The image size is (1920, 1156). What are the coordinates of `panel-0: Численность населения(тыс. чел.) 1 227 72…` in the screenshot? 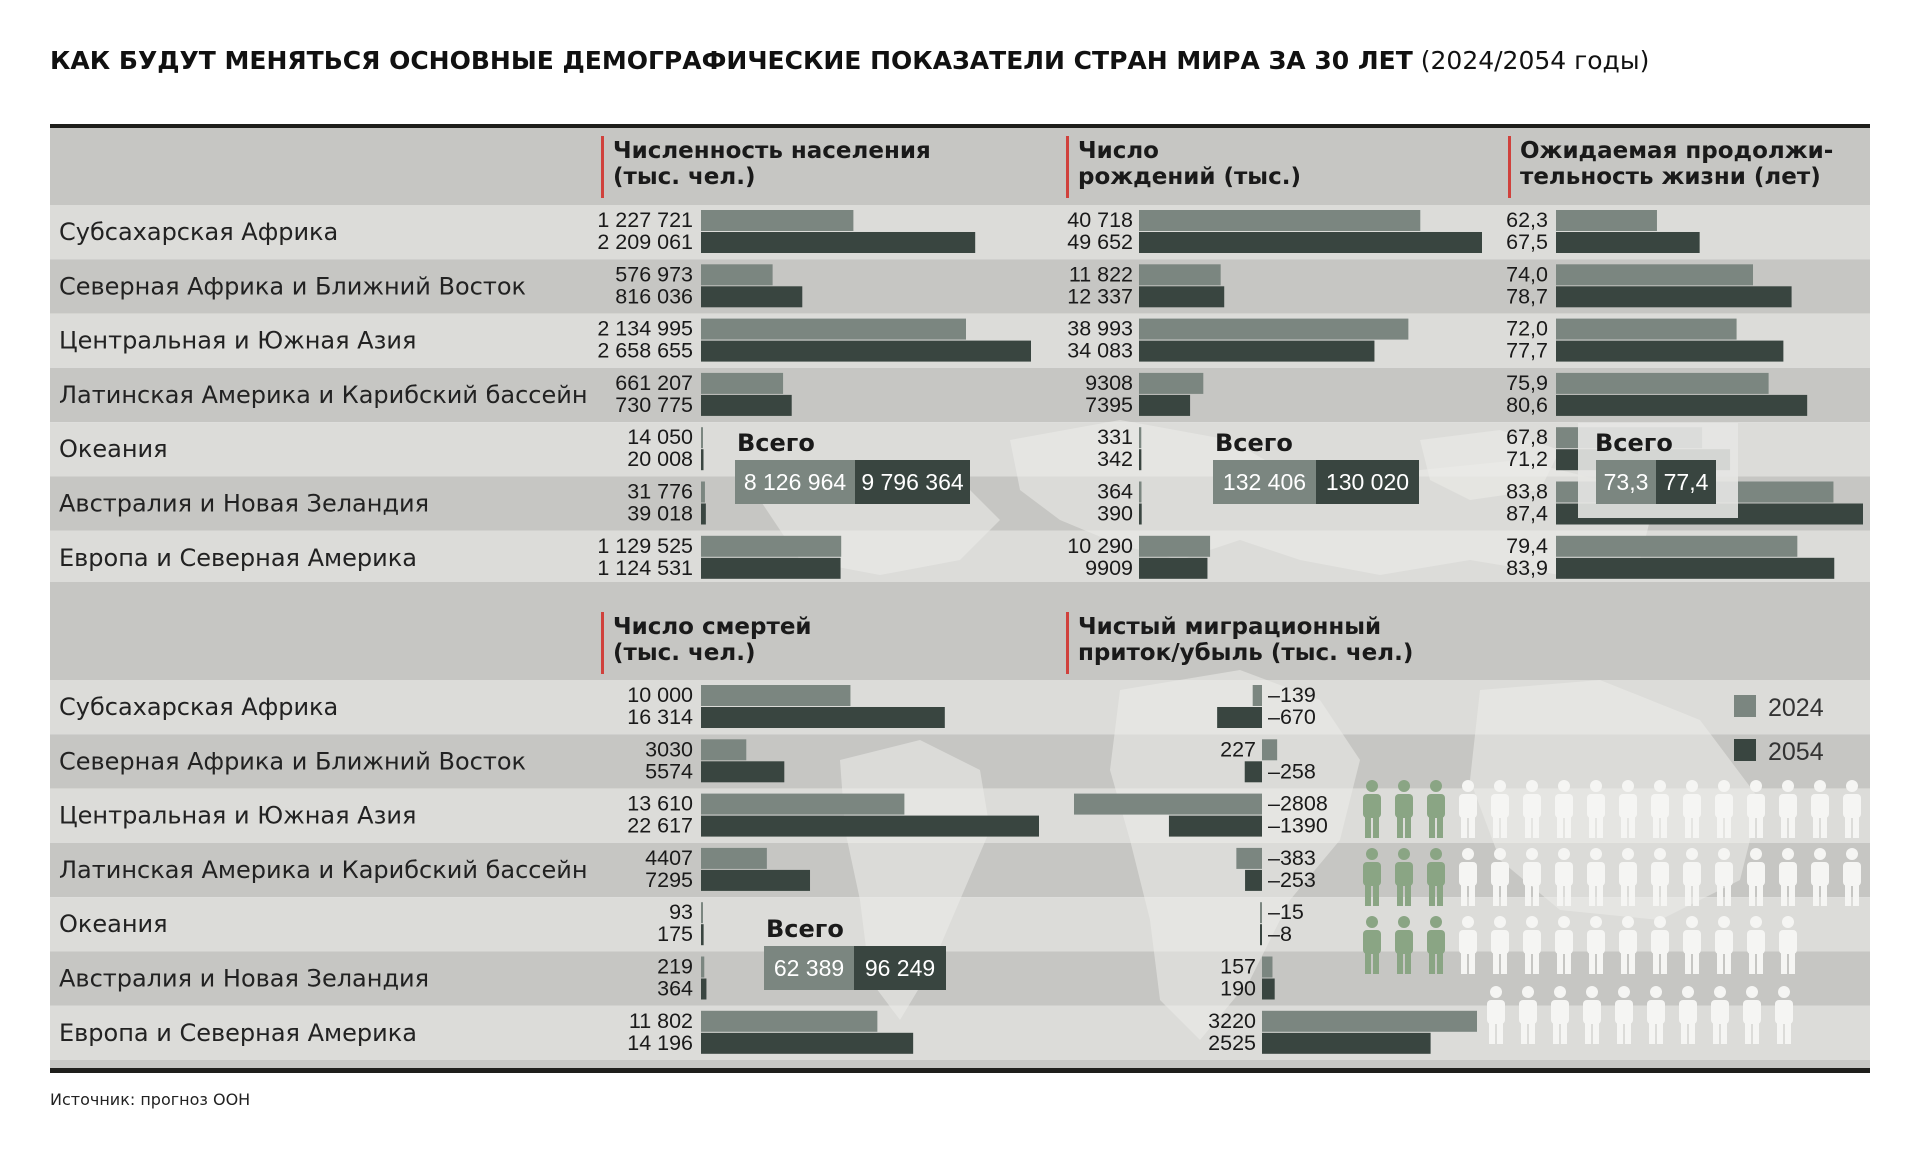 It's located at (814, 358).